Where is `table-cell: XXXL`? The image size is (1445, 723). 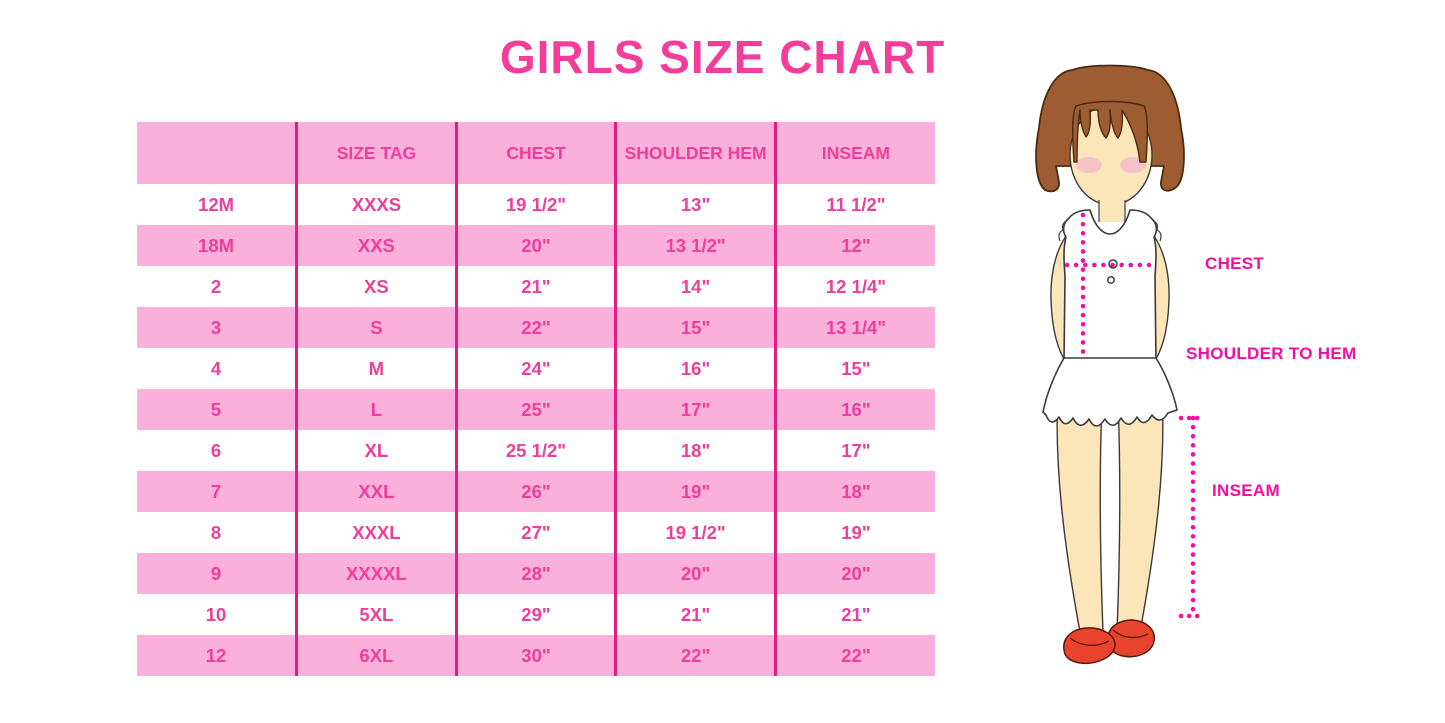 table-cell: XXXL is located at coordinates (376, 532).